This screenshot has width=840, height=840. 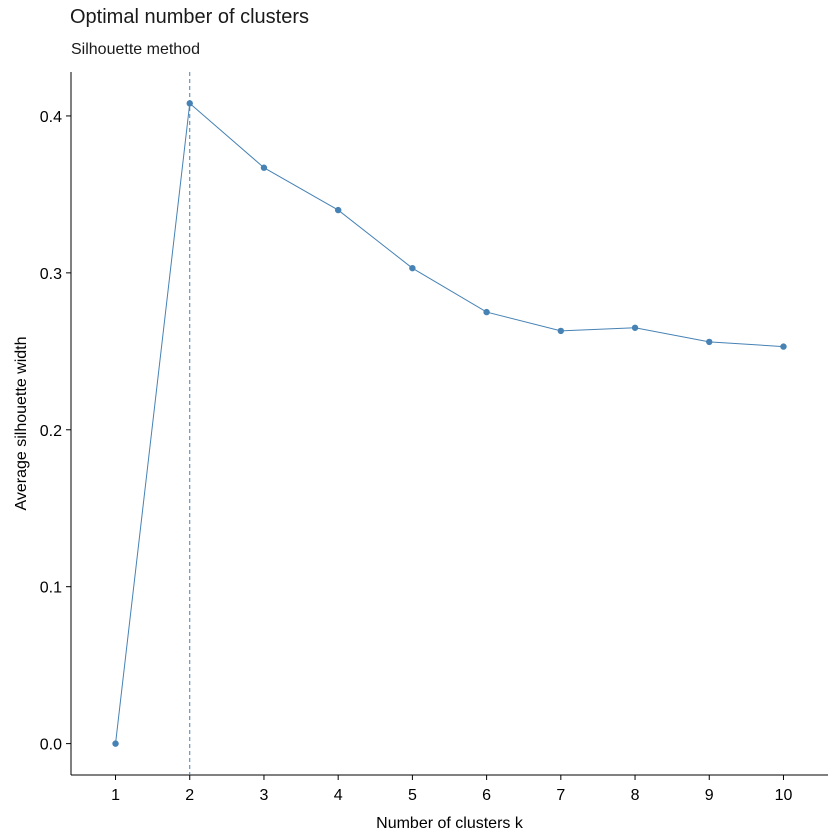 I want to click on chart-title: Optimal number of clusters, so click(x=189, y=17).